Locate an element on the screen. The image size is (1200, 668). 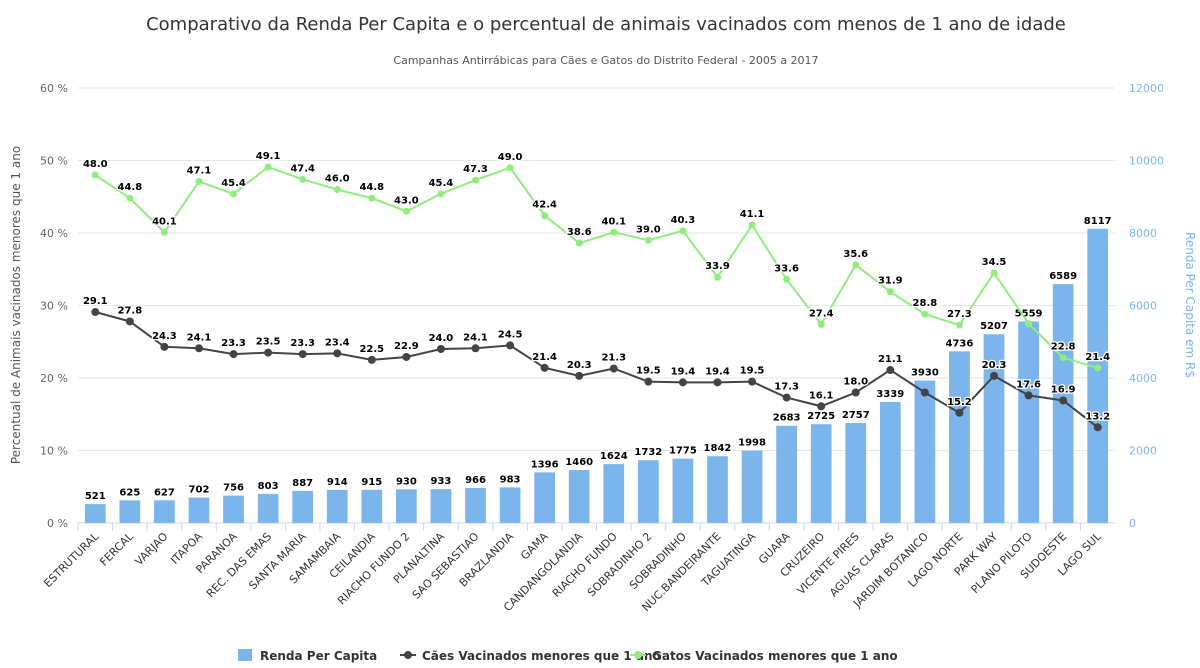
bar-value-label: 6589 is located at coordinates (1063, 276).